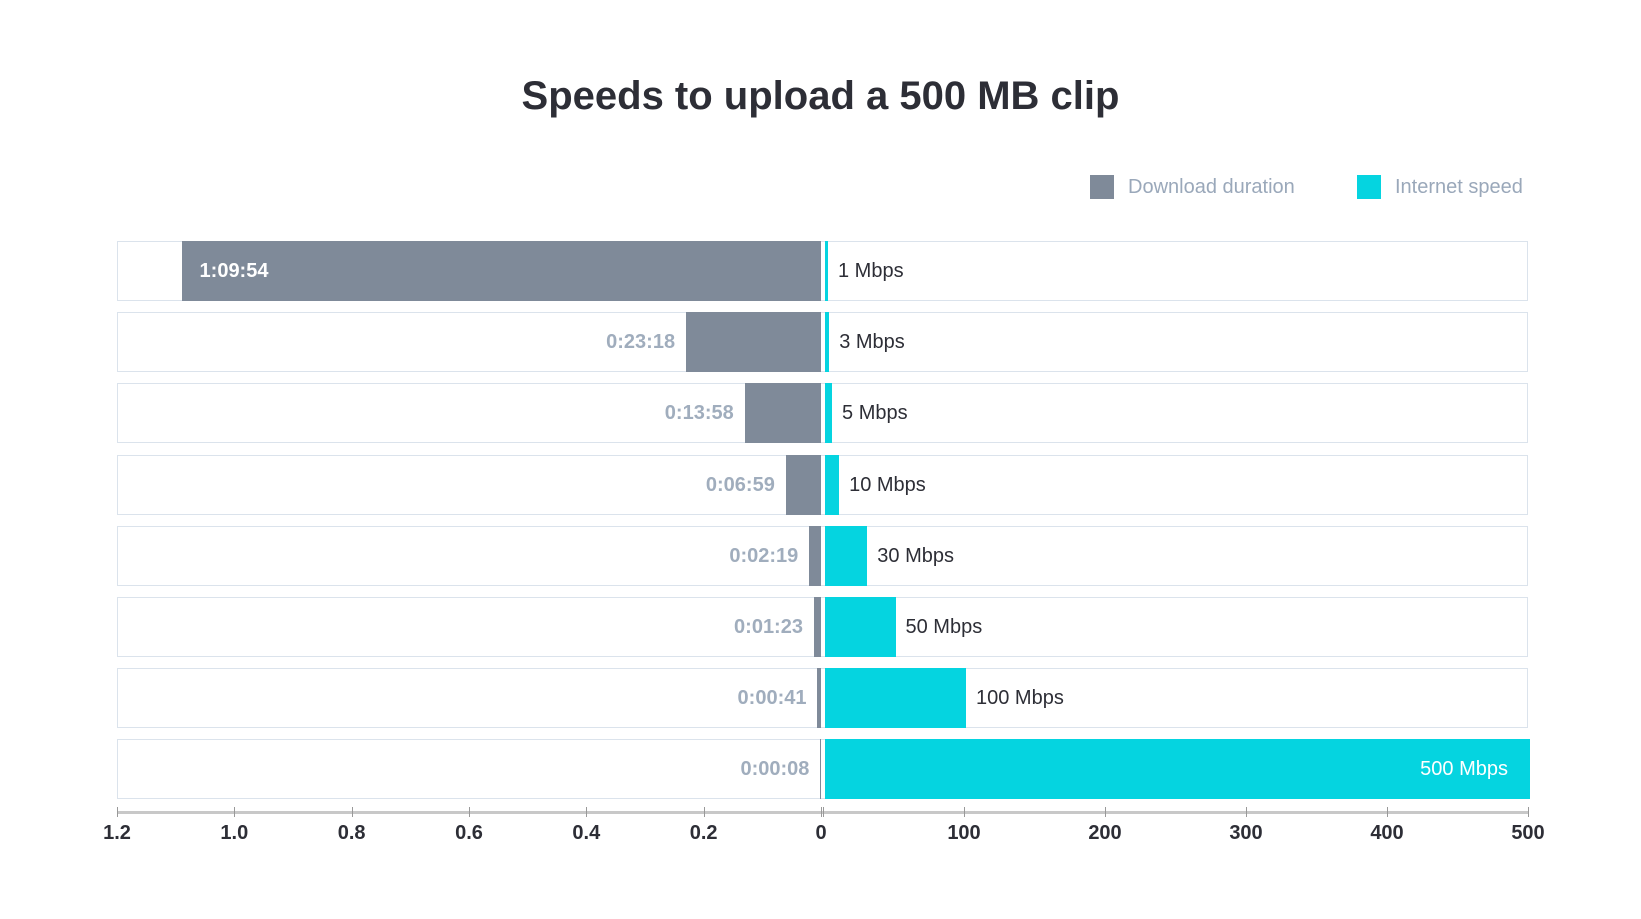  Describe the element at coordinates (1464, 769) in the screenshot. I see `speed-label: 500 Mbps` at that location.